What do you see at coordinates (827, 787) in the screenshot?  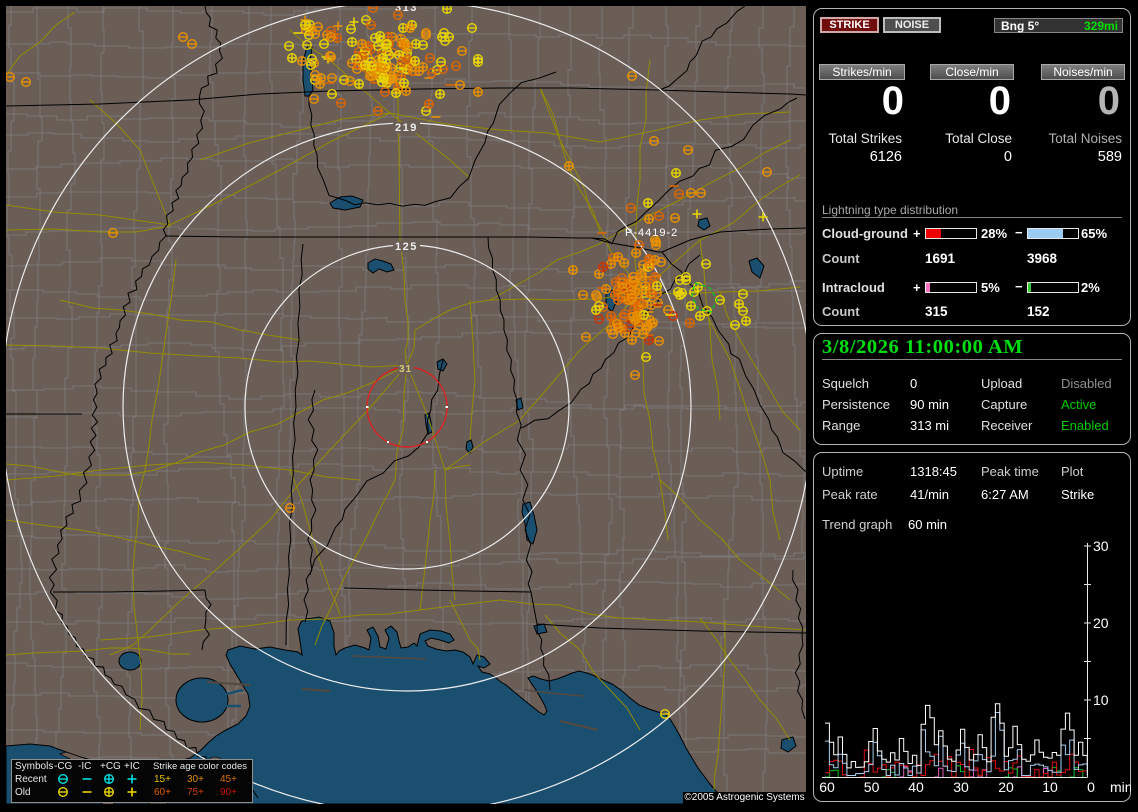 I see `svg-text: 60` at bounding box center [827, 787].